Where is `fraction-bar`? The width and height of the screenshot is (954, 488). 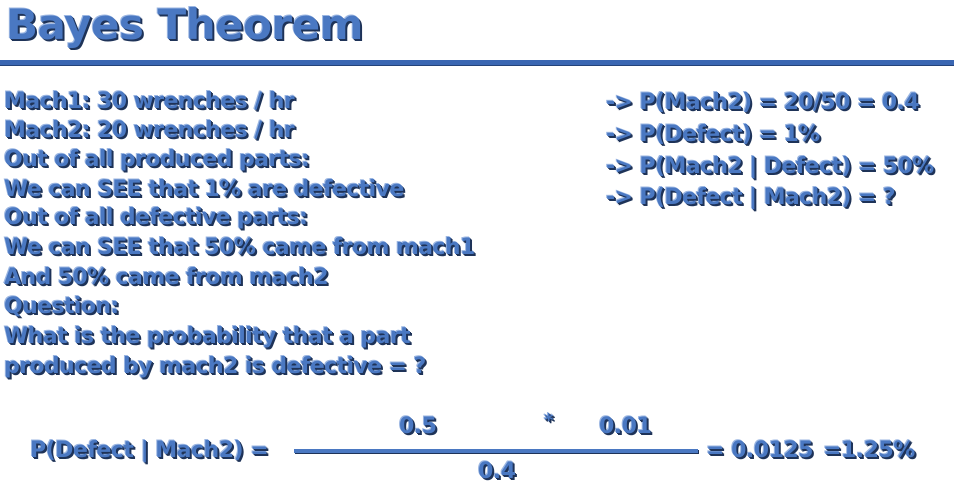 fraction-bar is located at coordinates (496, 451).